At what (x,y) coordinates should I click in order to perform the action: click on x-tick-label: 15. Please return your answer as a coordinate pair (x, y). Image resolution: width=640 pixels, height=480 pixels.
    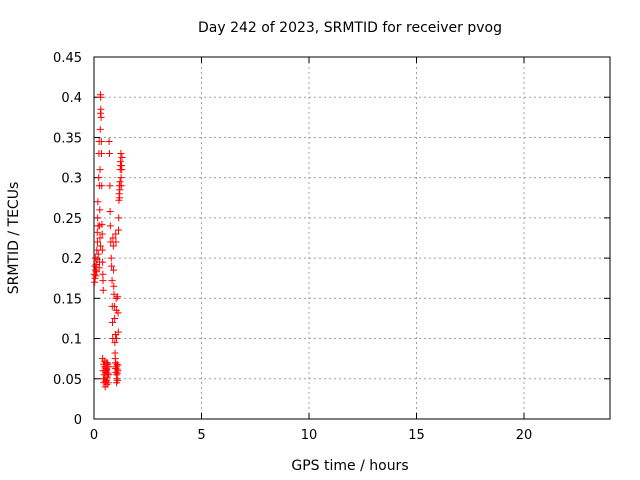
    Looking at the image, I should click on (416, 435).